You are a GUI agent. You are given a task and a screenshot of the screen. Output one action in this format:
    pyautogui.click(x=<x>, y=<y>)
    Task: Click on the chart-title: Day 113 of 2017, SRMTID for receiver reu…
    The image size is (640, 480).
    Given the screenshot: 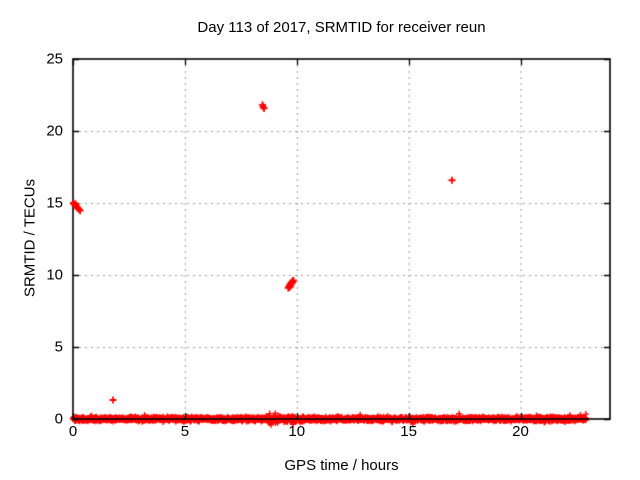 What is the action you would take?
    pyautogui.click(x=341, y=27)
    